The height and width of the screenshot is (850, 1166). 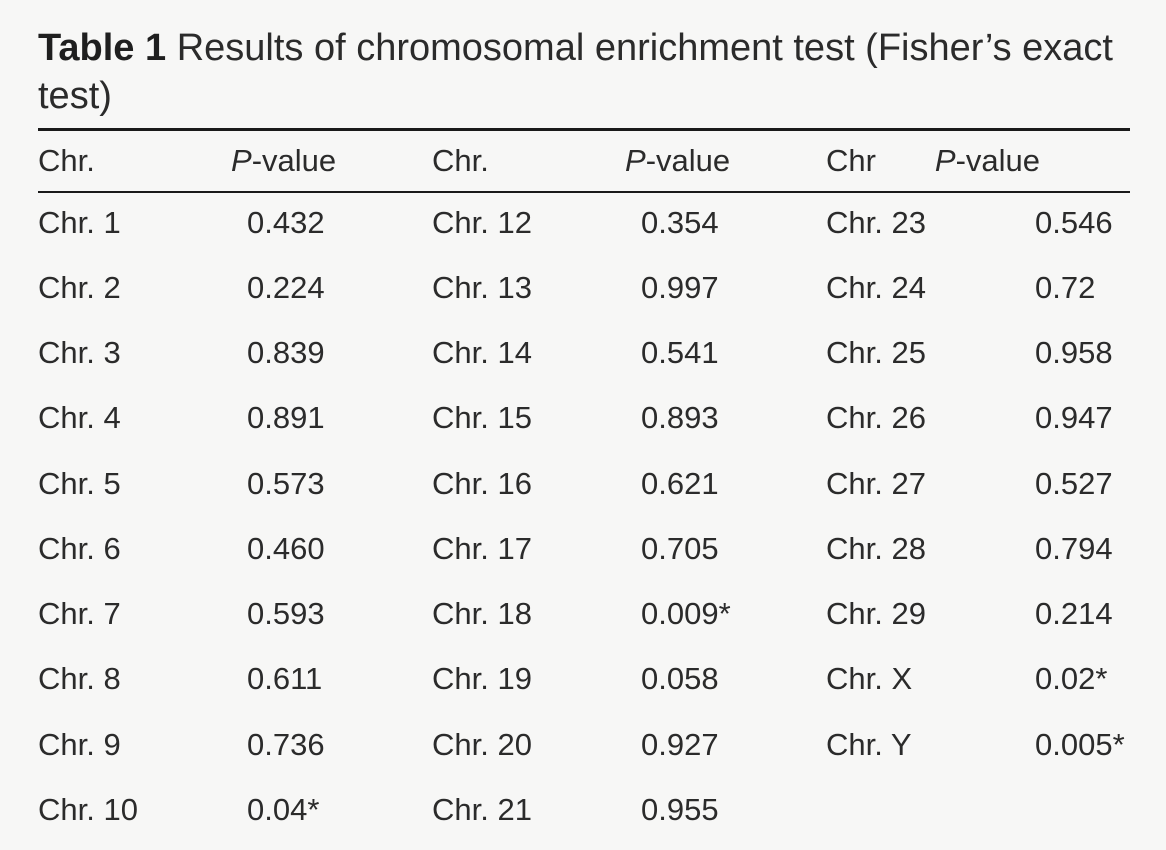 What do you see at coordinates (945, 160) in the screenshot?
I see `header-pvalue-3-italic: P` at bounding box center [945, 160].